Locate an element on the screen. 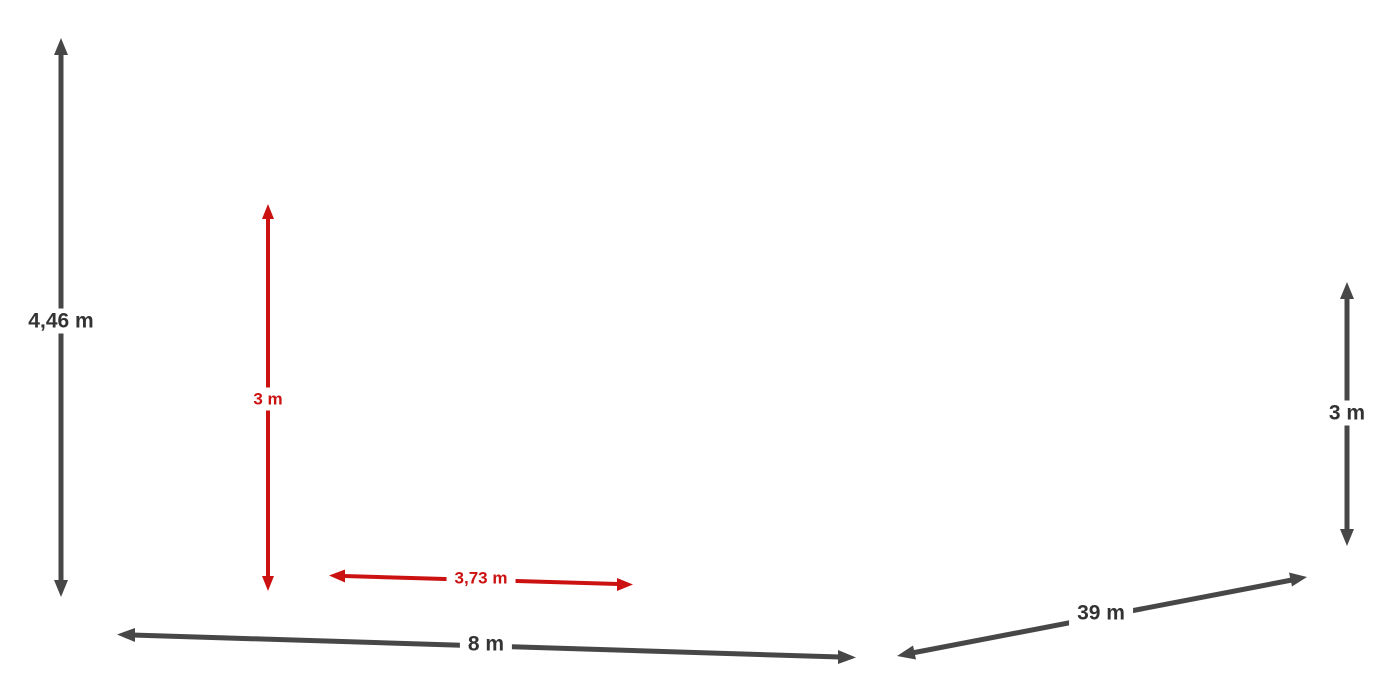 The height and width of the screenshot is (700, 1400). front-length-label: 8 m is located at coordinates (486, 644).